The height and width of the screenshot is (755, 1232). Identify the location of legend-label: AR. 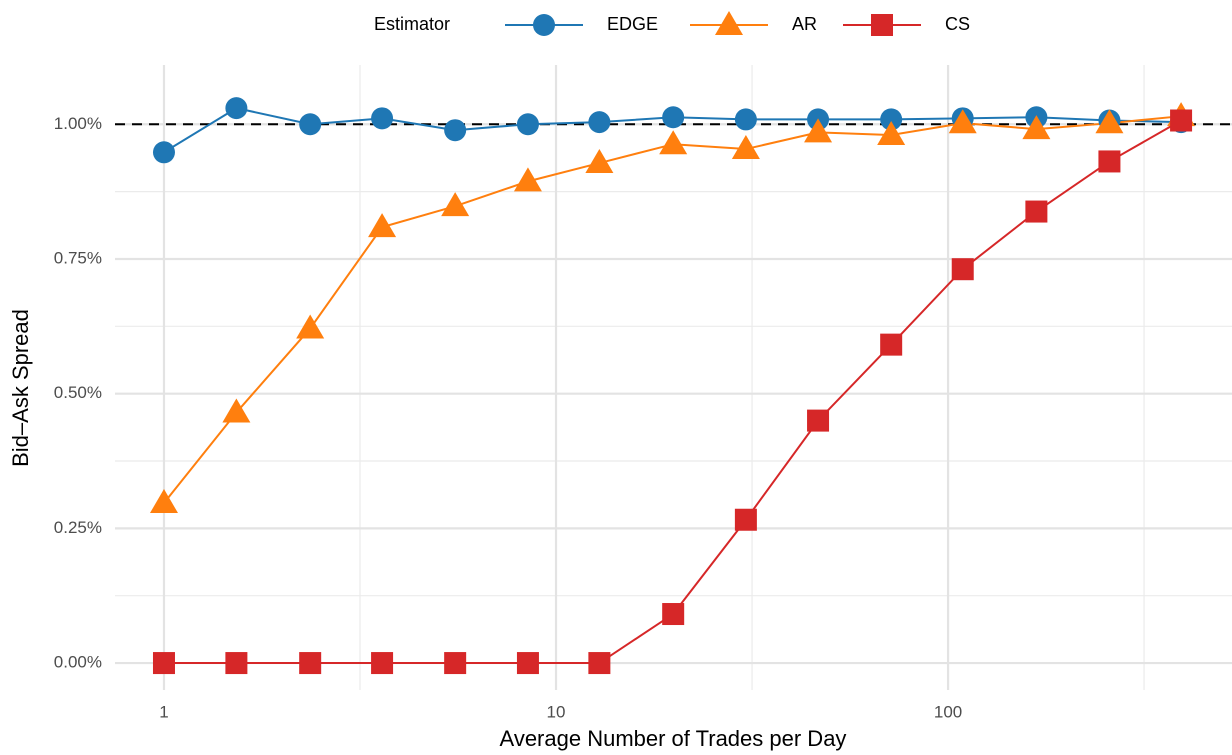
(804, 24).